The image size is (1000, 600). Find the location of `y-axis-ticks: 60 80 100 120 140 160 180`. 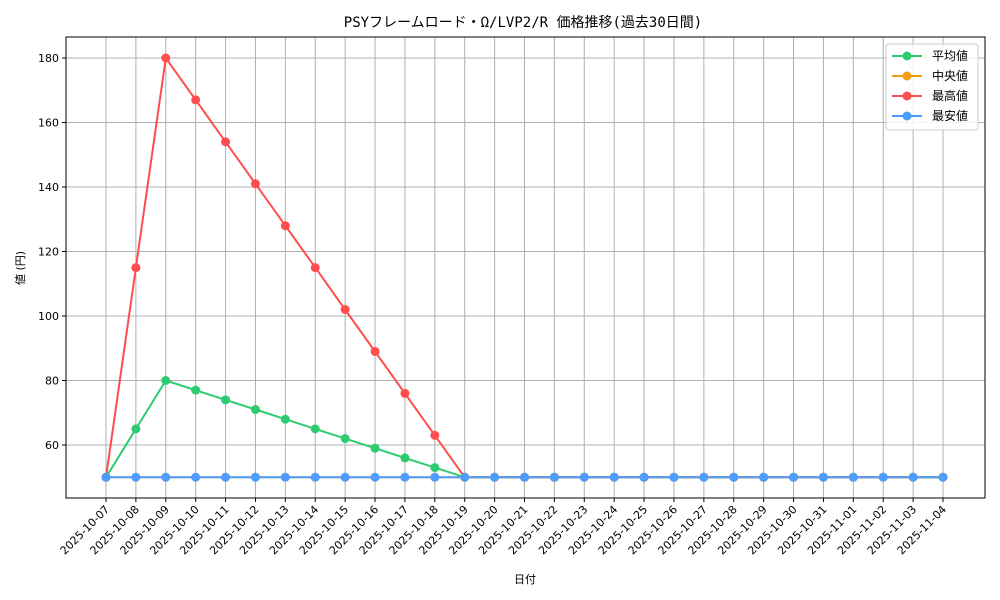

y-axis-ticks: 60 80 100 120 140 160 180 is located at coordinates (52, 252).